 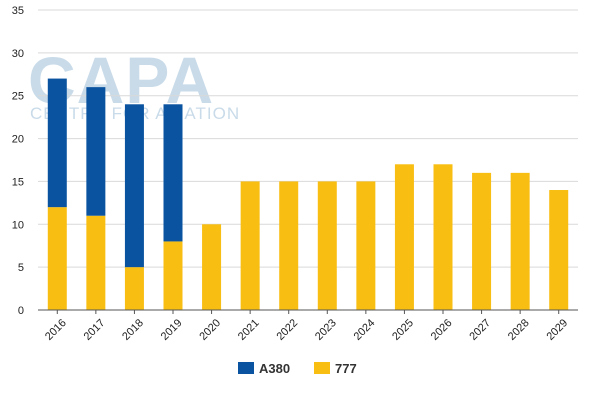 What do you see at coordinates (519, 330) in the screenshot?
I see `x-tick-label: 2028` at bounding box center [519, 330].